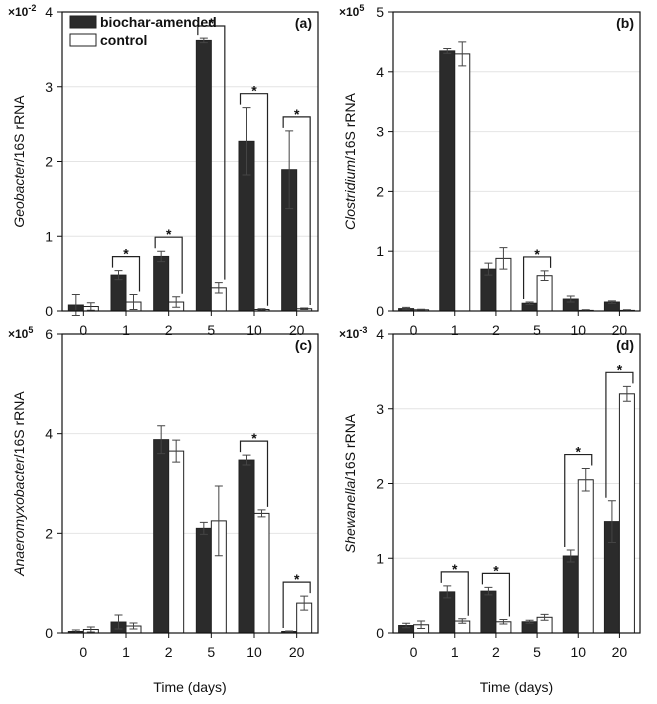 This screenshot has width=657, height=704. Describe the element at coordinates (625, 23) in the screenshot. I see `panel-label: (b)` at that location.